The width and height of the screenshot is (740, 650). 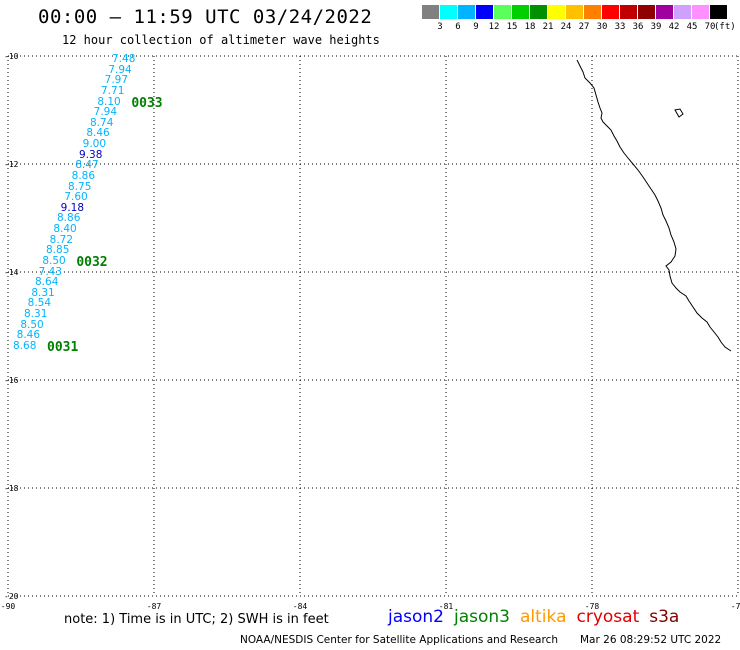 I want to click on wave-height-label: 7.60, so click(x=76, y=197).